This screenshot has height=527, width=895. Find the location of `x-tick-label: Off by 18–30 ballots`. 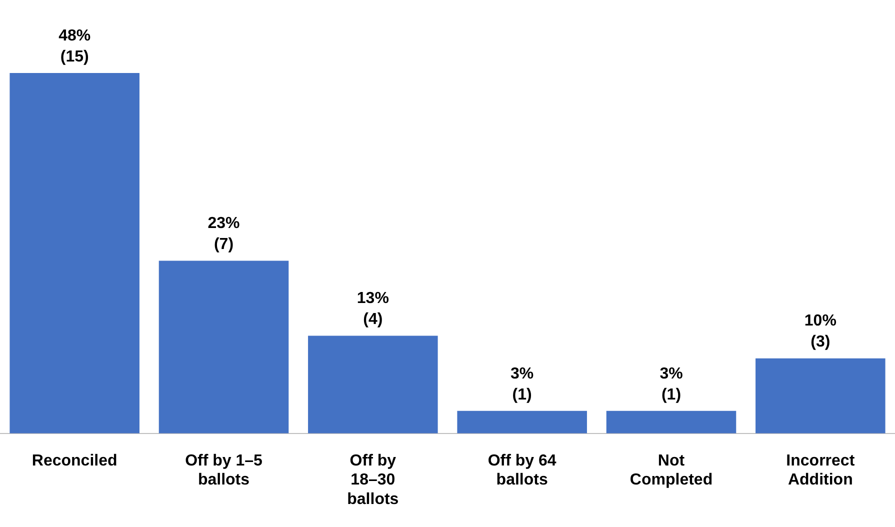

x-tick-label: Off by 18–30 ballots is located at coordinates (373, 480).